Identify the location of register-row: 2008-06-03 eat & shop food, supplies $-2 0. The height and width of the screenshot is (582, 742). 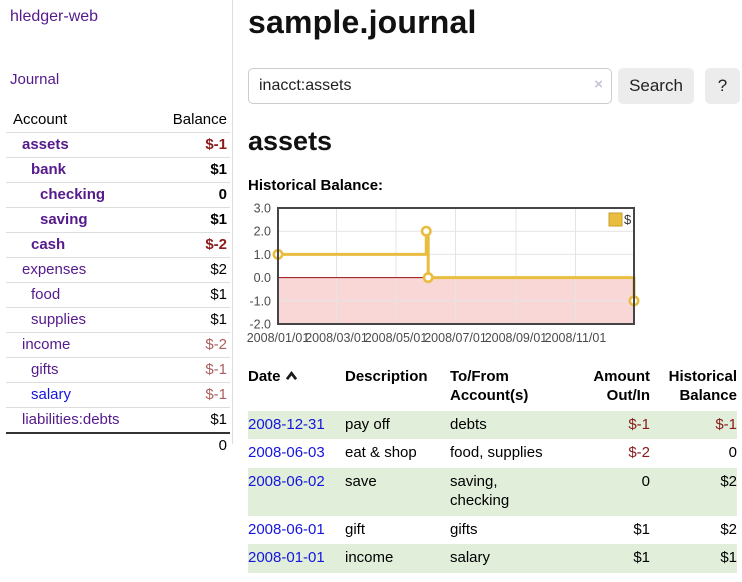
(492, 453).